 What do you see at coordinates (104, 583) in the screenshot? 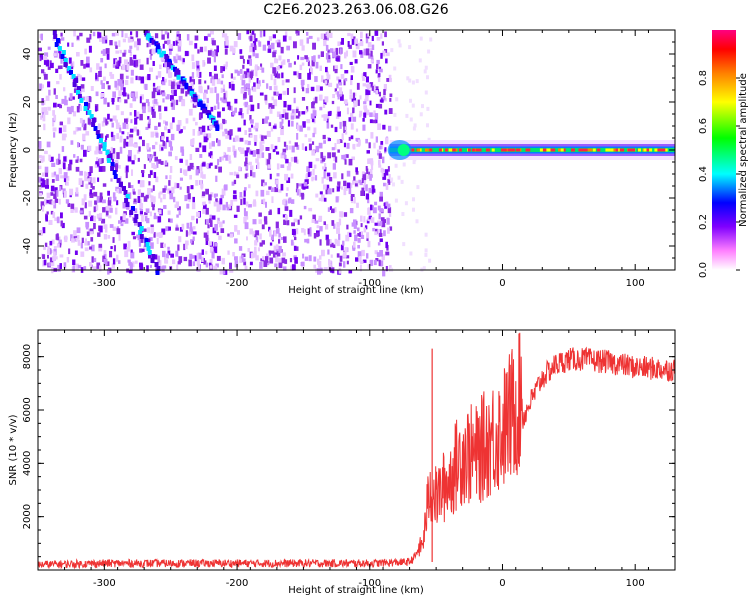
I see `x-tick-label: -300` at bounding box center [104, 583].